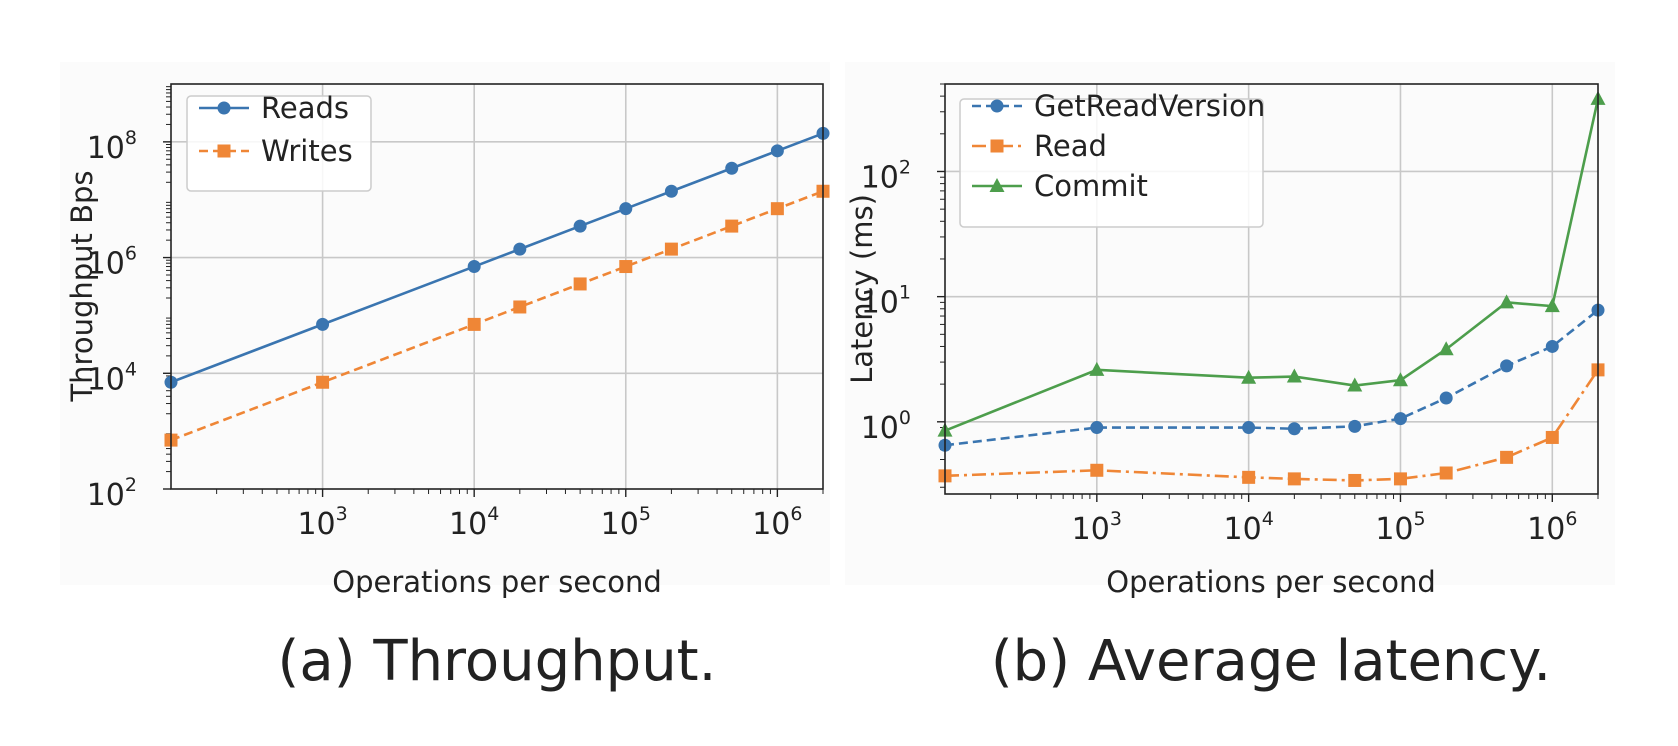 The height and width of the screenshot is (746, 1678). I want to click on series-line-getreadversion, so click(1271, 378).